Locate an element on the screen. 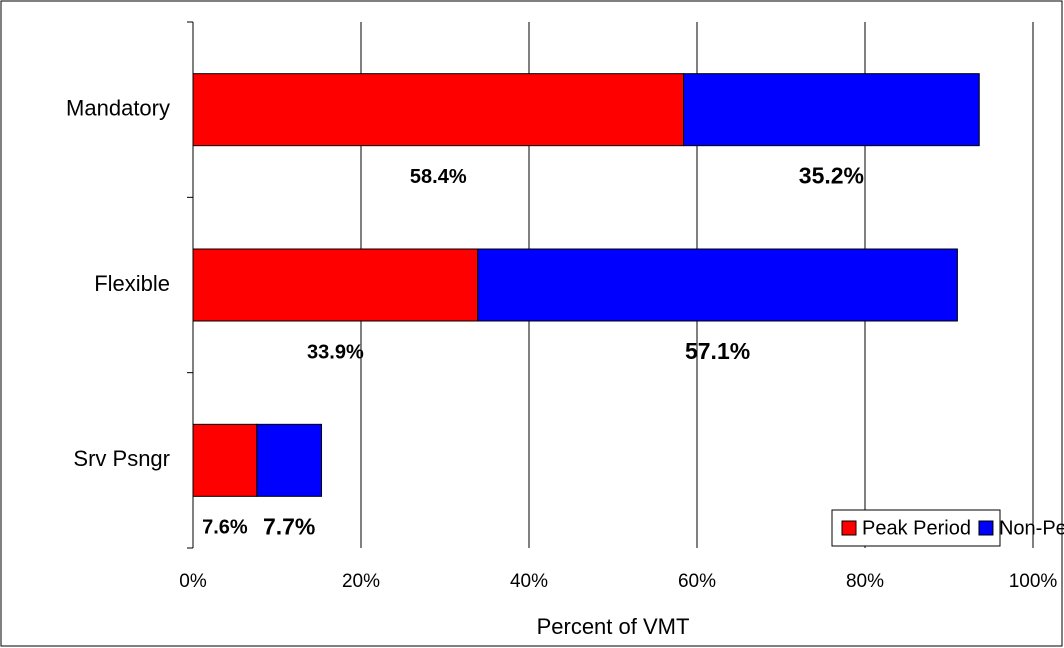 This screenshot has height=648, width=1064. y-tick-label: Mandatory is located at coordinates (118, 107).